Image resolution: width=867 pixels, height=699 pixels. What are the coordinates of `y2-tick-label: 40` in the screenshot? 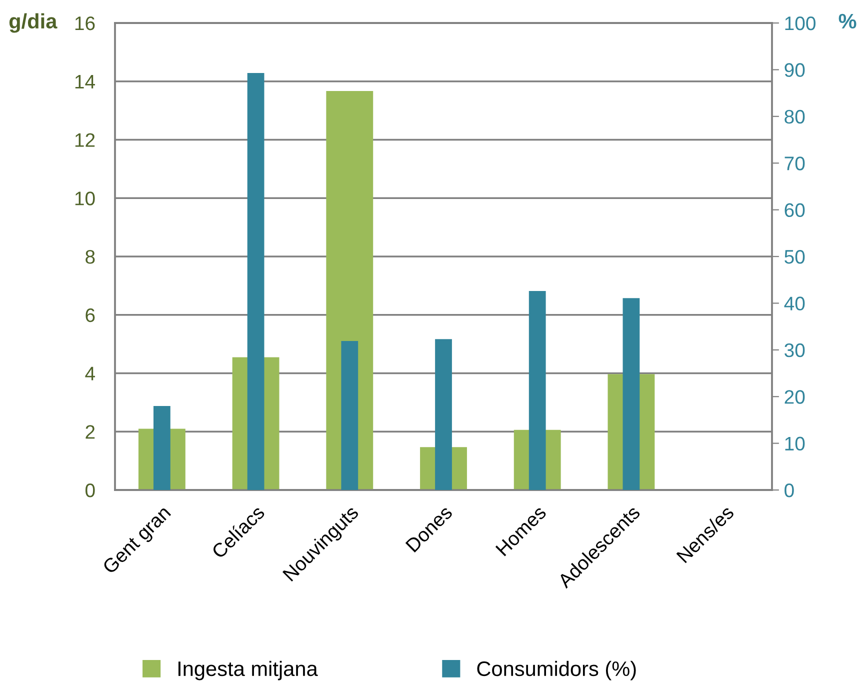 It's located at (794, 303).